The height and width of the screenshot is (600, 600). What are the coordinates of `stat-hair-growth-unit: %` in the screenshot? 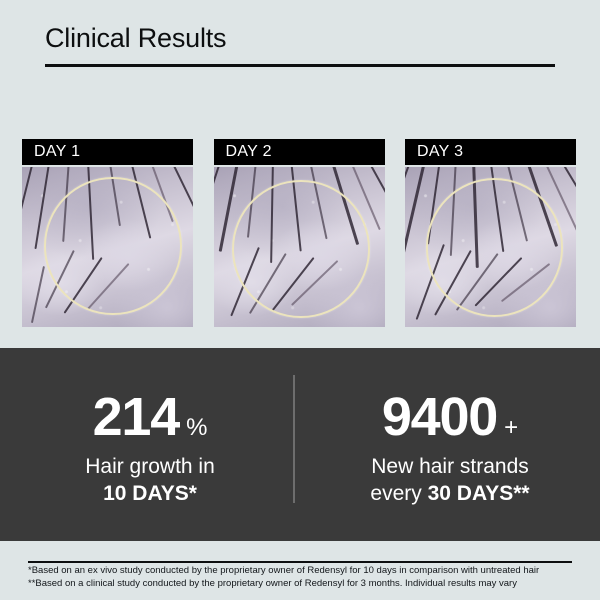 It's located at (197, 427).